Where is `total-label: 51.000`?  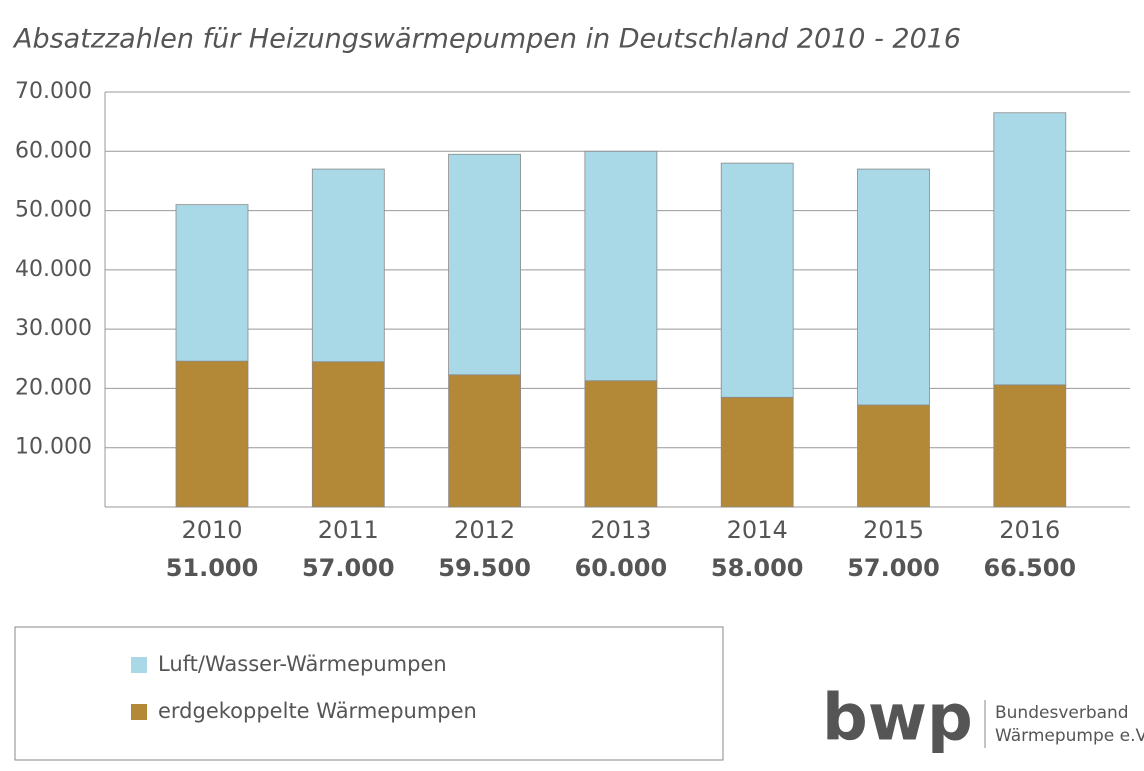
total-label: 51.000 is located at coordinates (212, 568).